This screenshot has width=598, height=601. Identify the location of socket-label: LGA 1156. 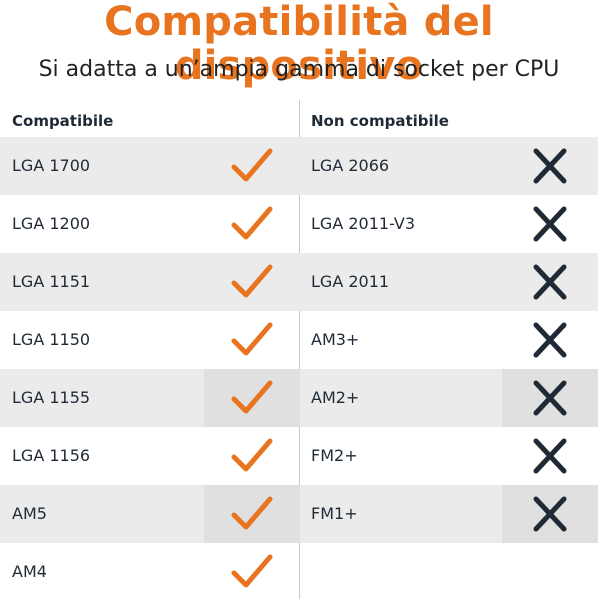
(51, 455).